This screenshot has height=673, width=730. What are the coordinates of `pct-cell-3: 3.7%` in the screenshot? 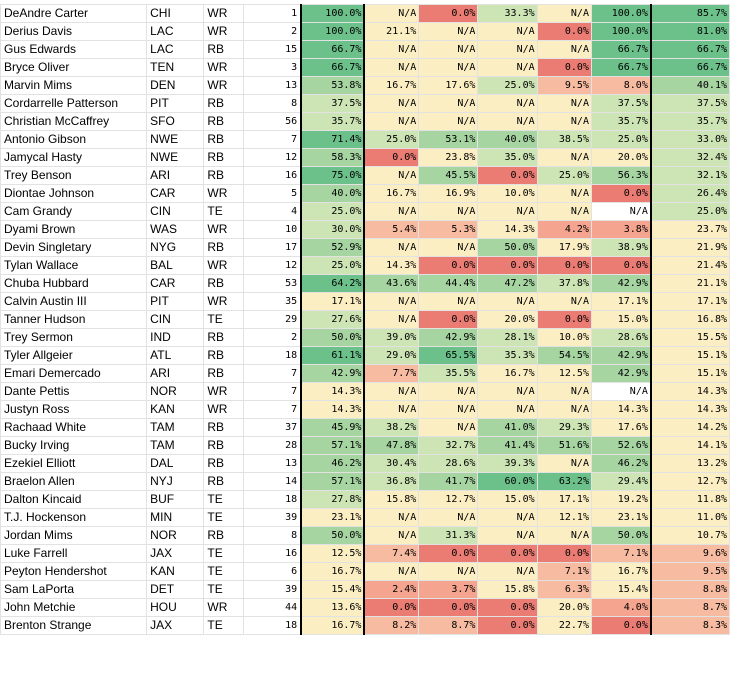 It's located at (448, 589).